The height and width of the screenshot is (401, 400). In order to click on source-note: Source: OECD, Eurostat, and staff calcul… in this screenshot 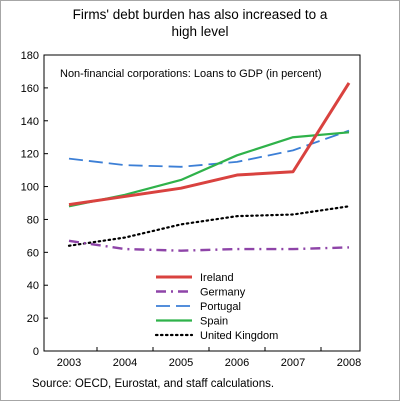, I will do `click(153, 384)`.